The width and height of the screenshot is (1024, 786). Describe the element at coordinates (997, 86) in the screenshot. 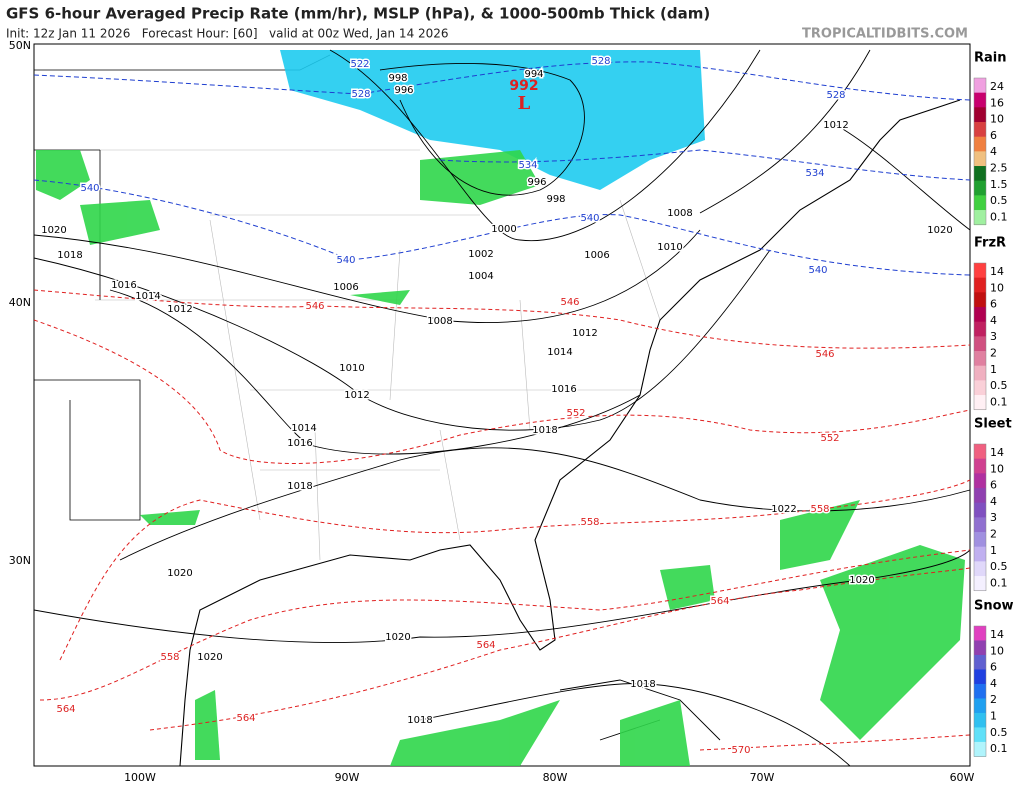

I see `legend-label: 24` at that location.